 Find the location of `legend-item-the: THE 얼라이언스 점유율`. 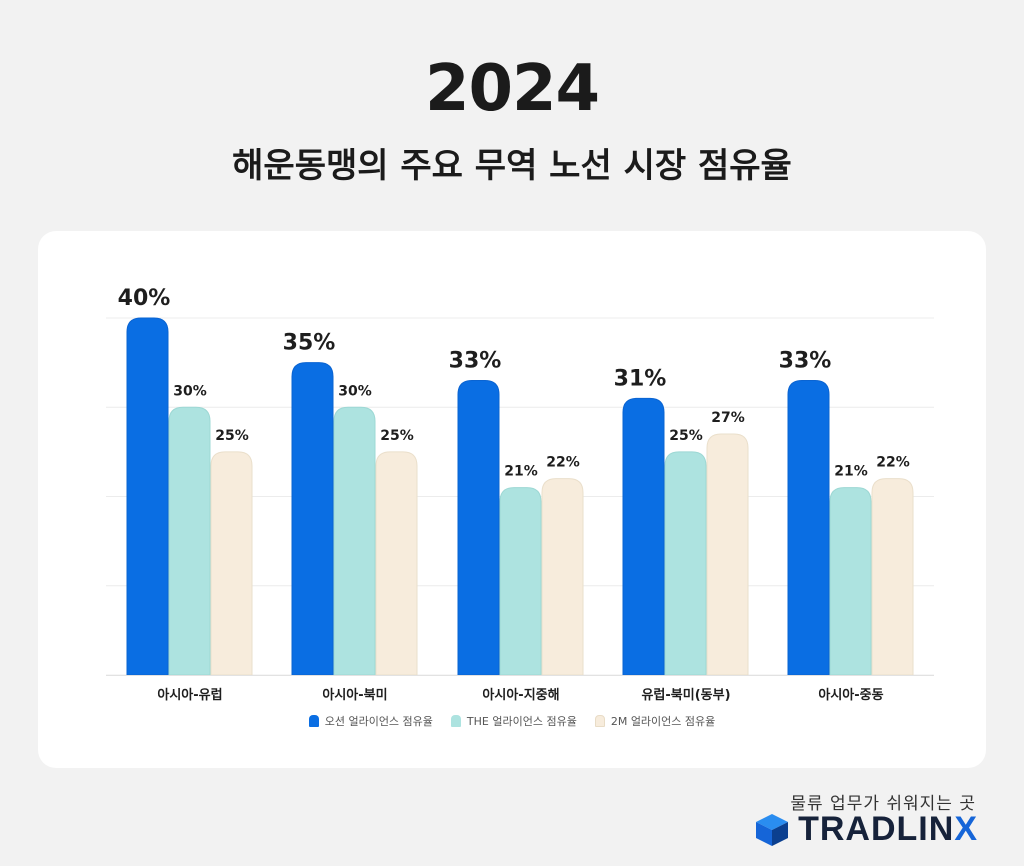

legend-item-the: THE 얼라이언스 점유율 is located at coordinates (513, 721).